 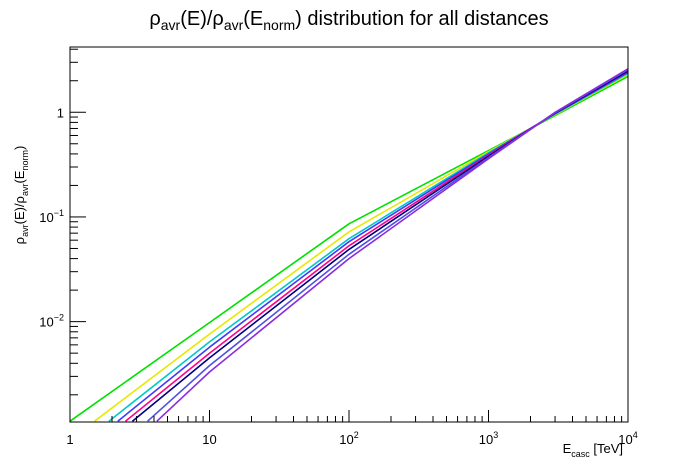 What do you see at coordinates (51, 321) in the screenshot?
I see `y-tick-label: 10⁻²` at bounding box center [51, 321].